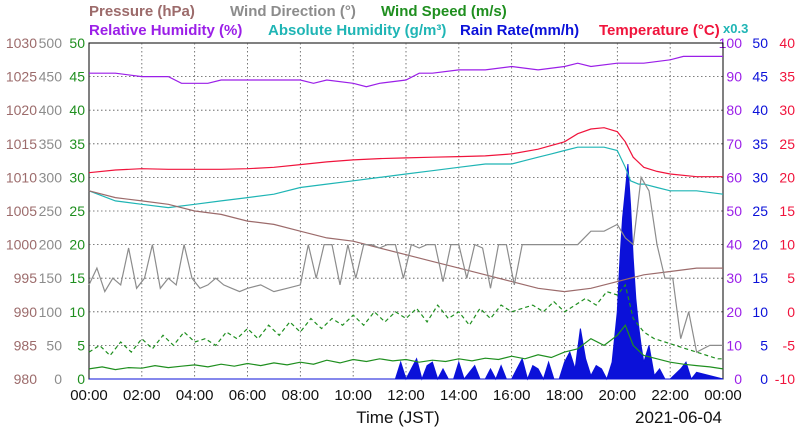 This screenshot has height=434, width=800. Describe the element at coordinates (734, 144) in the screenshot. I see `humidity-tick-label: 70` at that location.